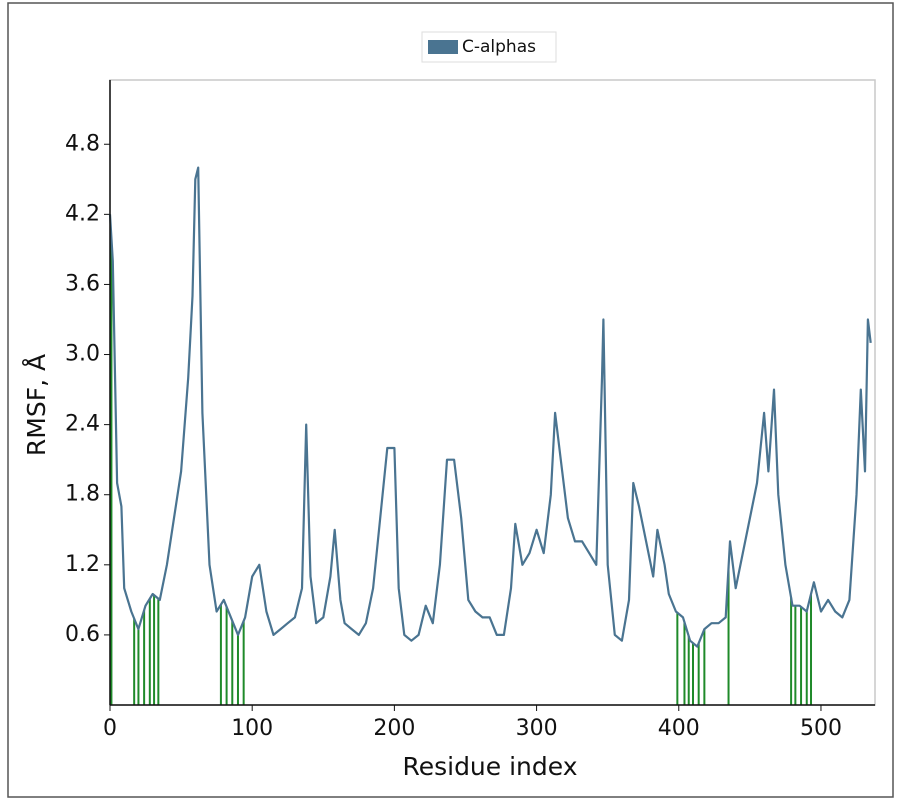  Describe the element at coordinates (537, 728) in the screenshot. I see `x-tick-label: 300` at that location.